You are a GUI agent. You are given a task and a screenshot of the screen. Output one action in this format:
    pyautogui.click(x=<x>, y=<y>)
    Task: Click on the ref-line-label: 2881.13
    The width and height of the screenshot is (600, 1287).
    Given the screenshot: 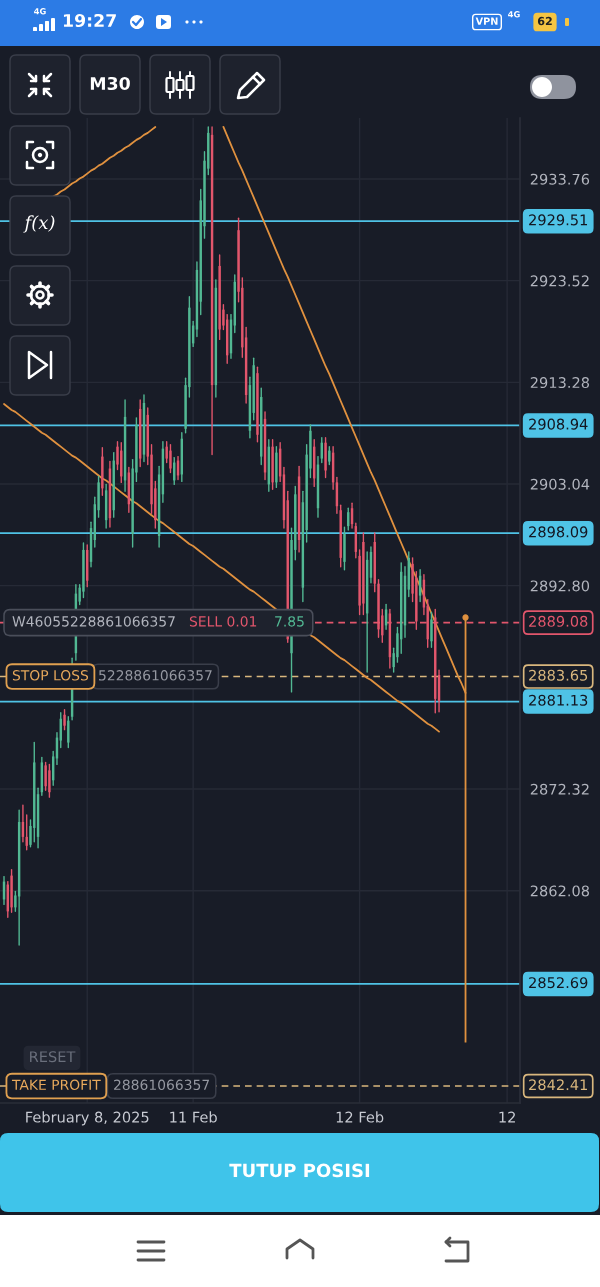 What is the action you would take?
    pyautogui.click(x=558, y=700)
    